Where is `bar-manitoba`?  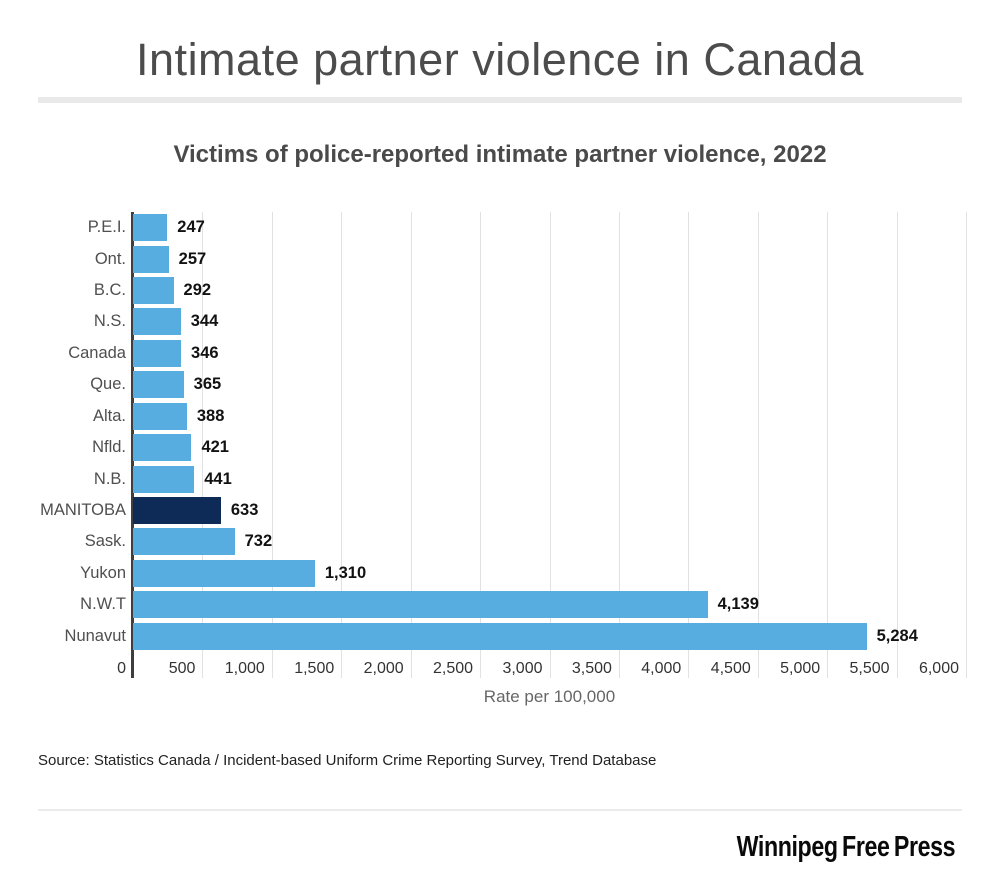
bar-manitoba is located at coordinates (177, 511).